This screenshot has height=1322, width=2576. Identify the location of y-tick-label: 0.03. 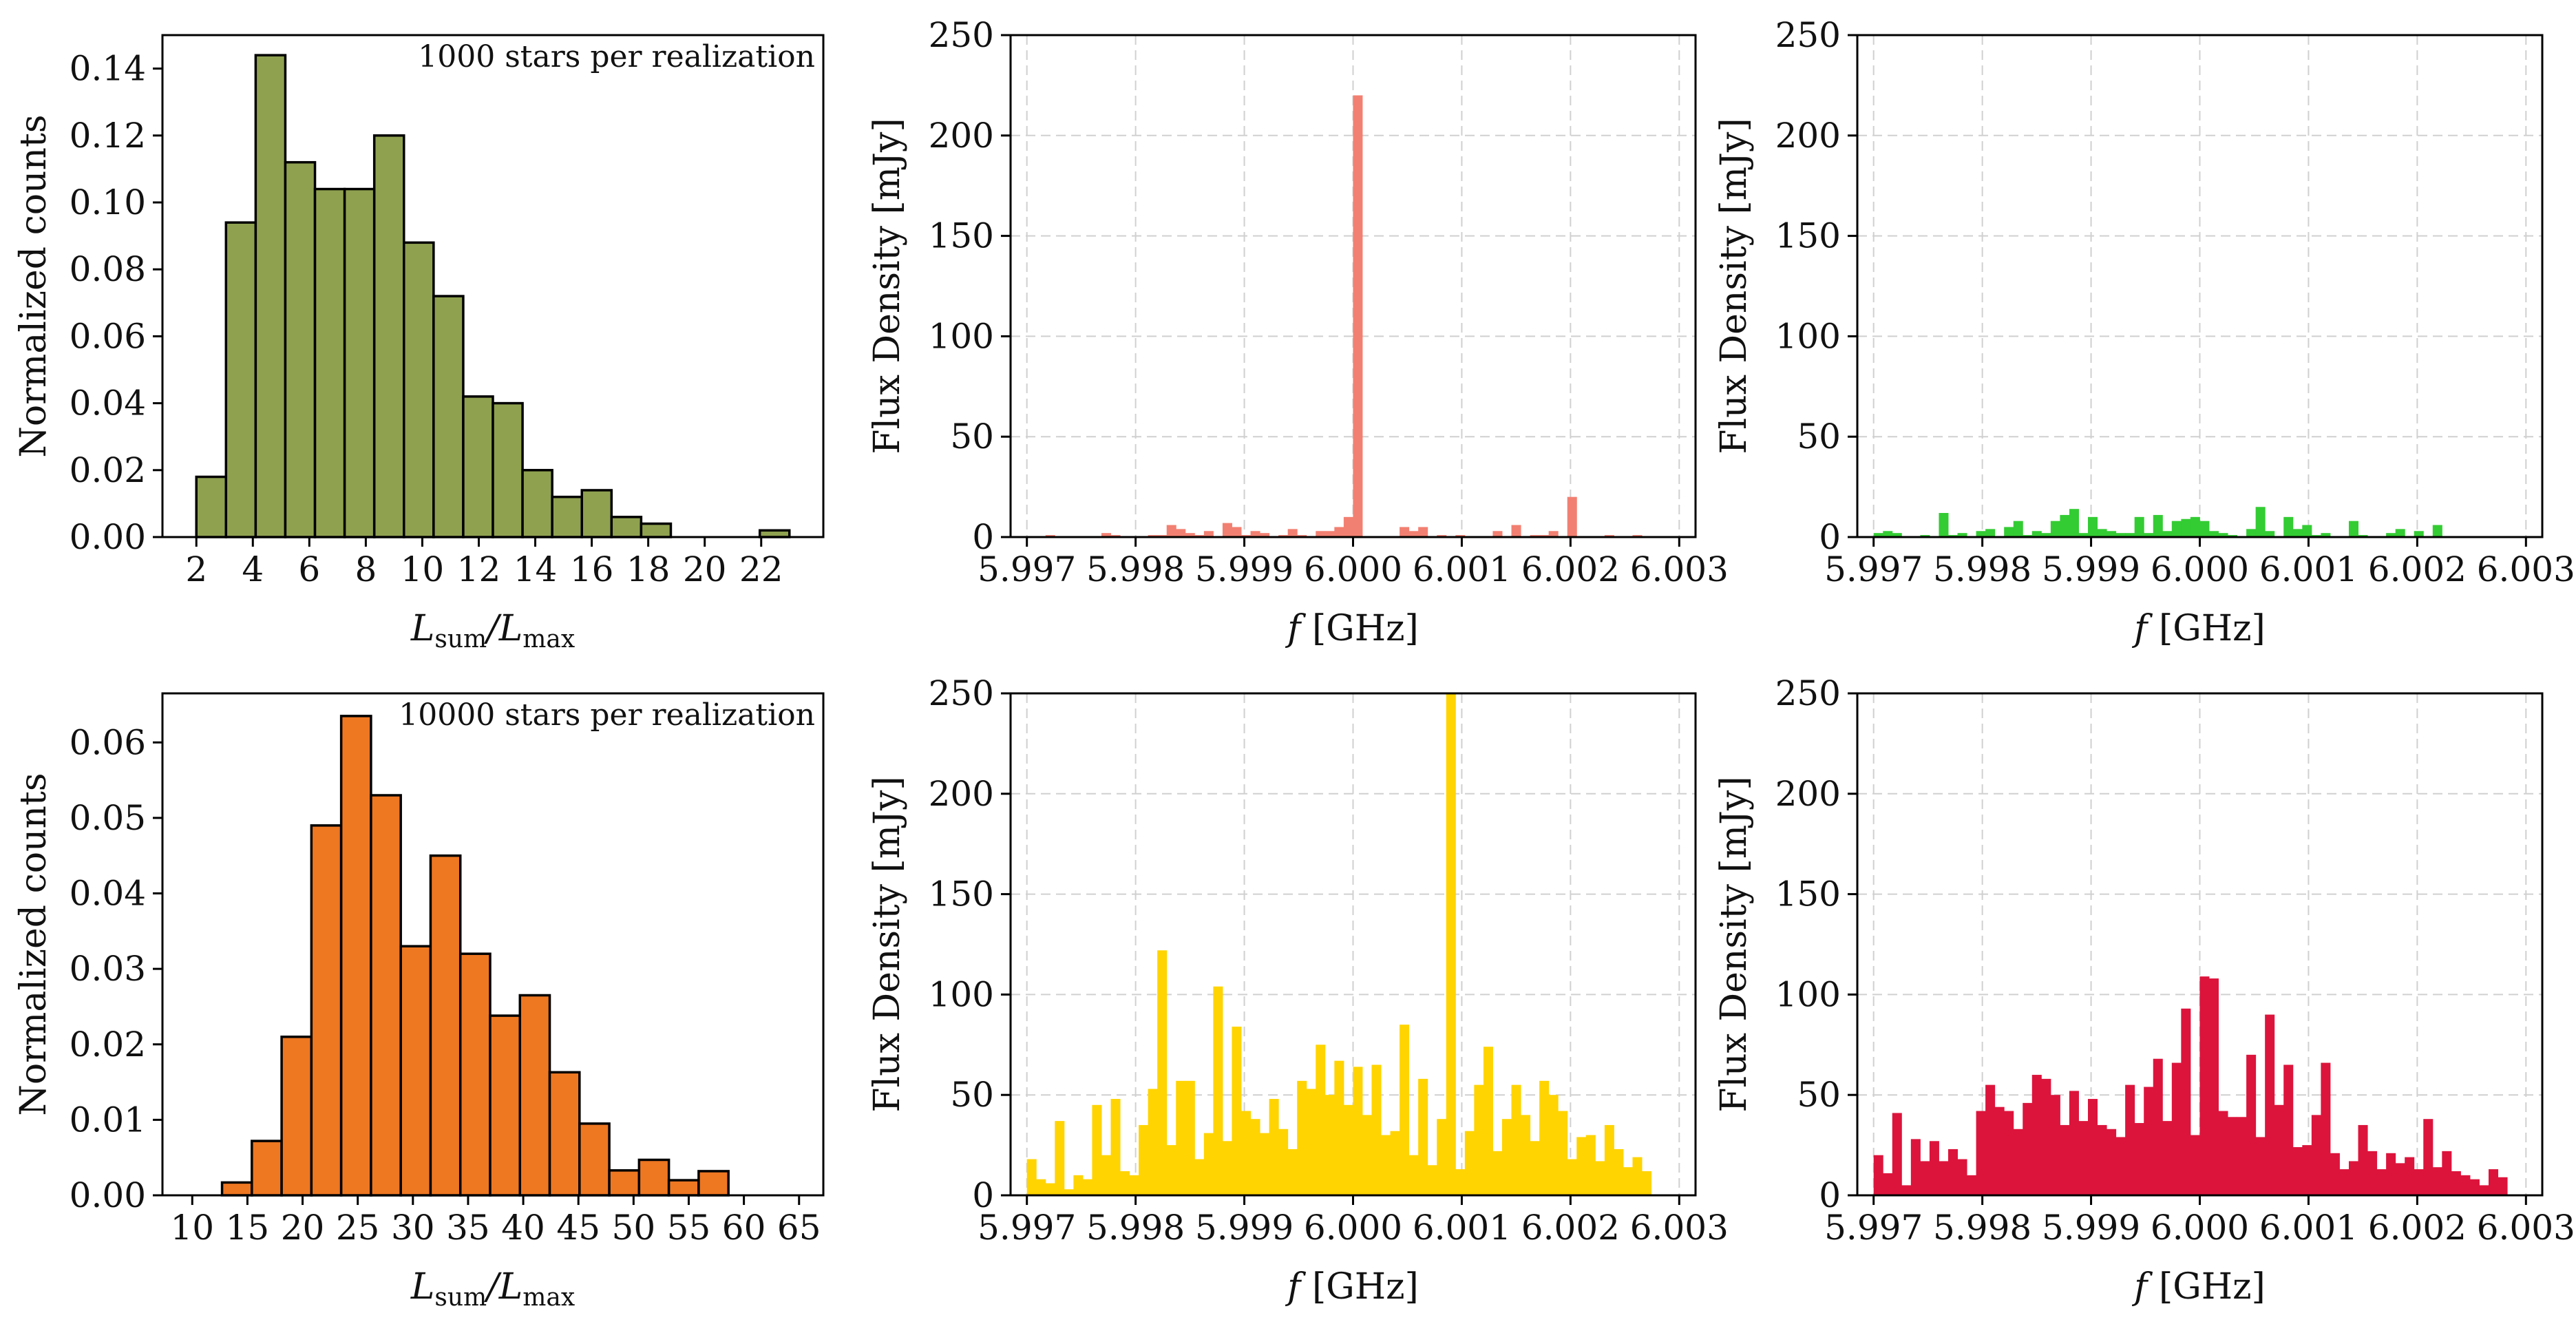
(108, 969).